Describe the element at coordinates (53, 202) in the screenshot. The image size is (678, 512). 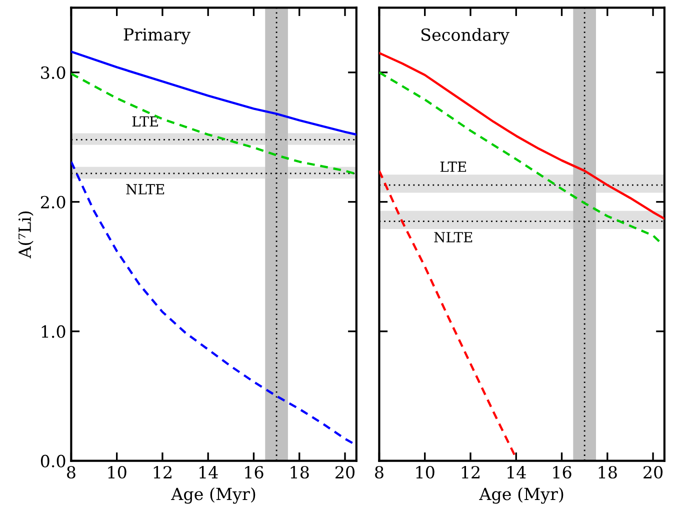
I see `y-tick-label: 2.0` at that location.